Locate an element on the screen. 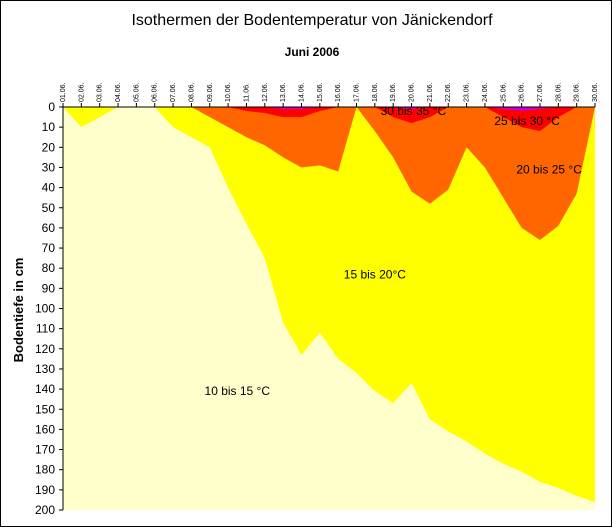 The image size is (612, 527). zone-label: 25 bis 30 °C is located at coordinates (527, 121).